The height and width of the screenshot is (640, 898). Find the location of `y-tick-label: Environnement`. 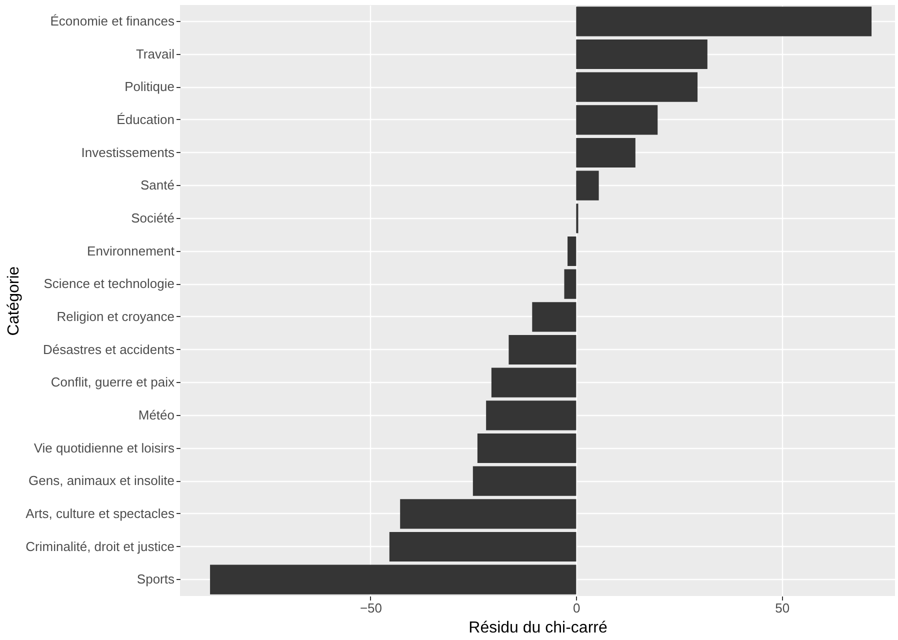

y-tick-label: Environnement is located at coordinates (131, 250).